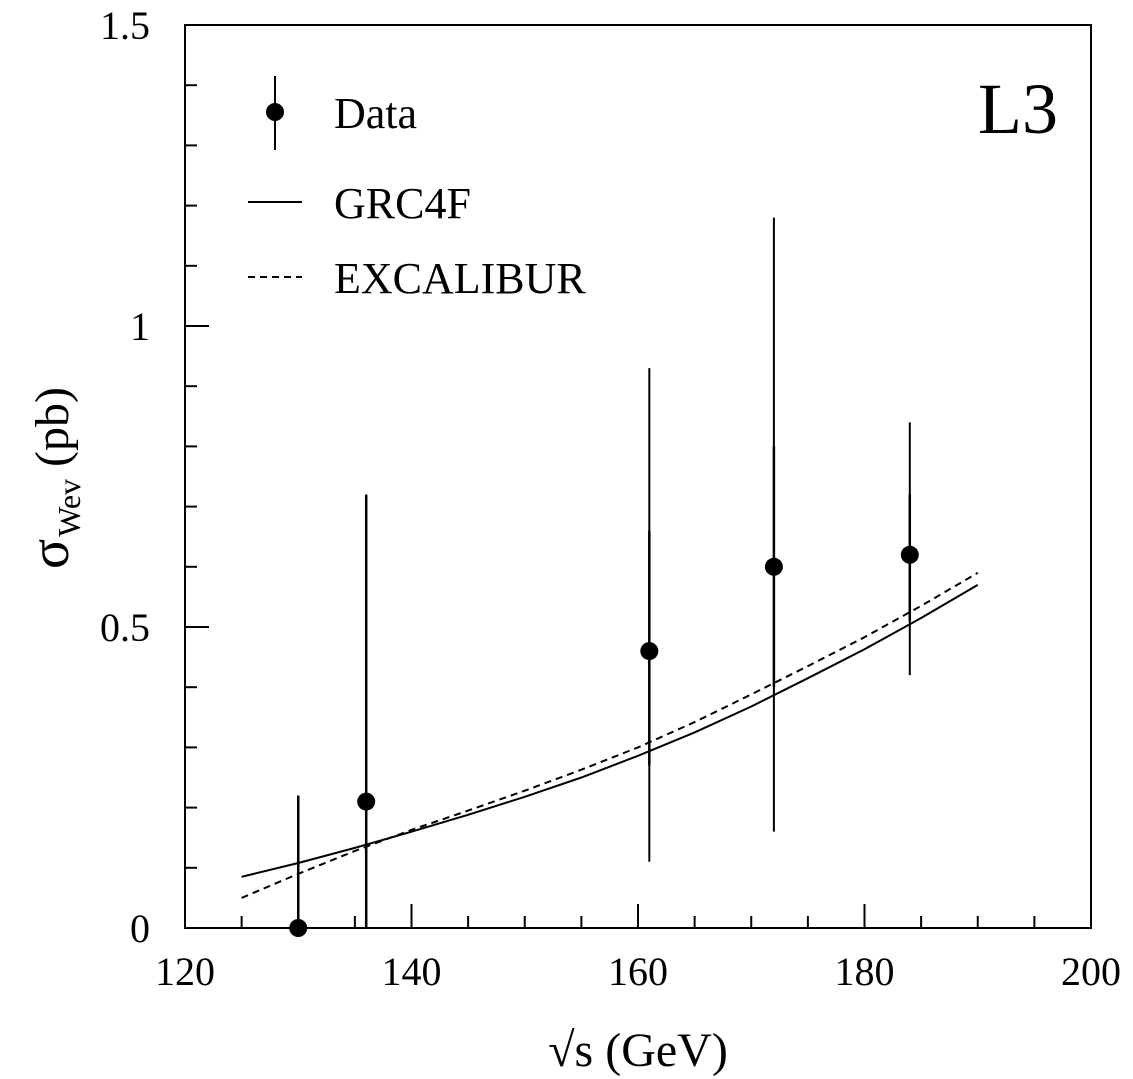 The height and width of the screenshot is (1079, 1133). I want to click on y-axis-subscript: Wev, so click(69, 508).